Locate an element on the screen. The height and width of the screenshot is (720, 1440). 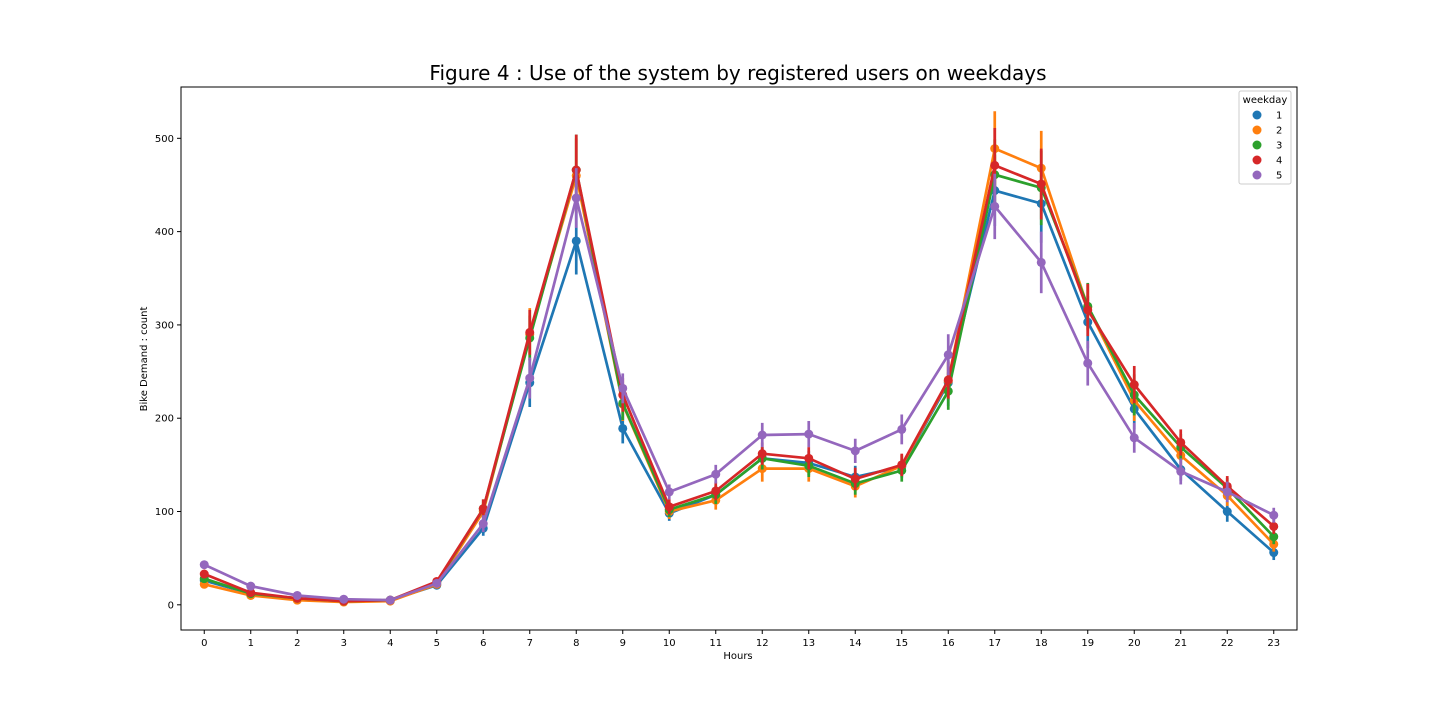
y-tick-label: 200 is located at coordinates (164, 419).